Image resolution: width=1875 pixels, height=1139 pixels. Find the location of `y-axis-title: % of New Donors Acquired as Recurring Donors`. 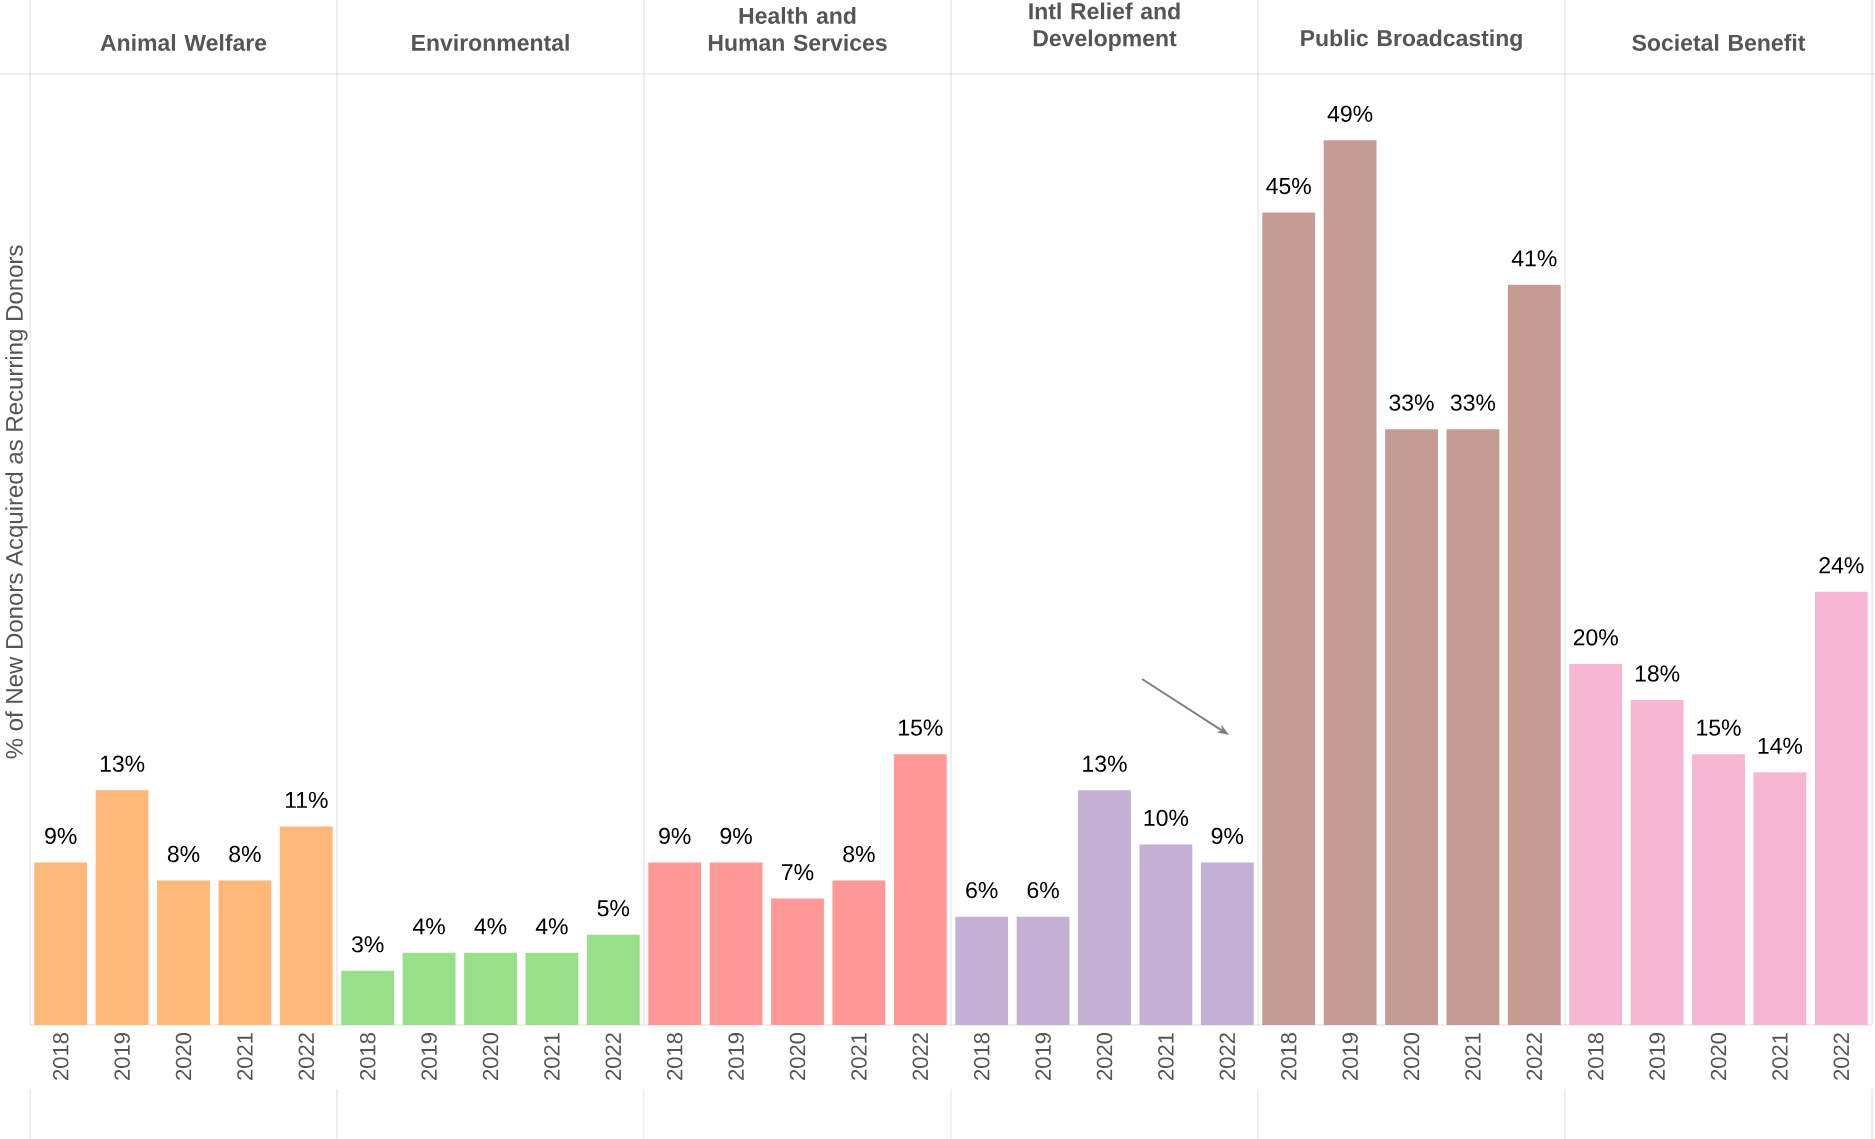

y-axis-title: % of New Donors Acquired as Recurring Donors is located at coordinates (16, 502).